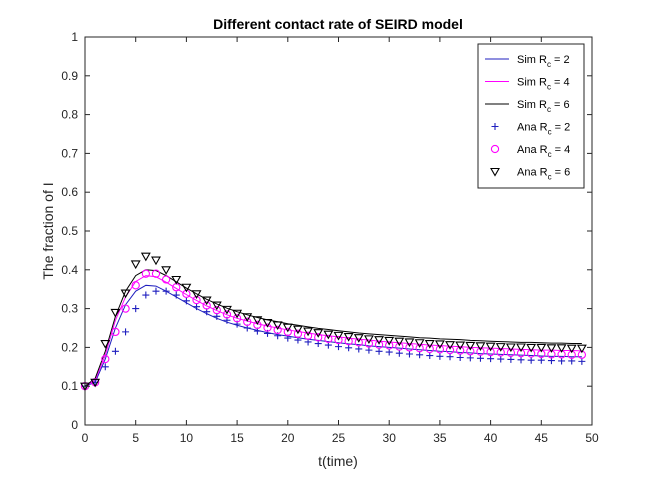 The width and height of the screenshot is (656, 482). What do you see at coordinates (530, 129) in the screenshot?
I see `legend-item: Ana Rc = 2` at bounding box center [530, 129].